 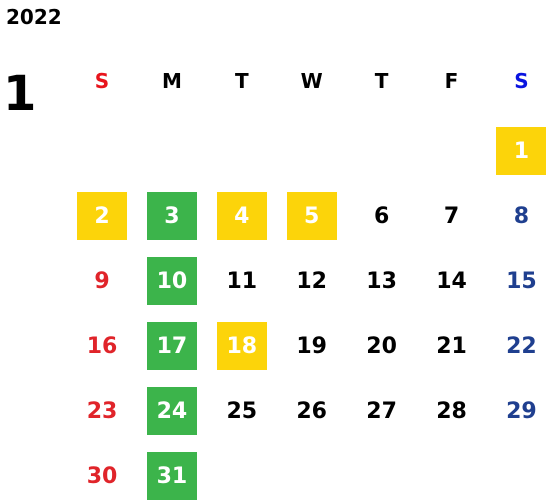 What do you see at coordinates (171, 216) in the screenshot?
I see `highlighted-day: 3` at bounding box center [171, 216].